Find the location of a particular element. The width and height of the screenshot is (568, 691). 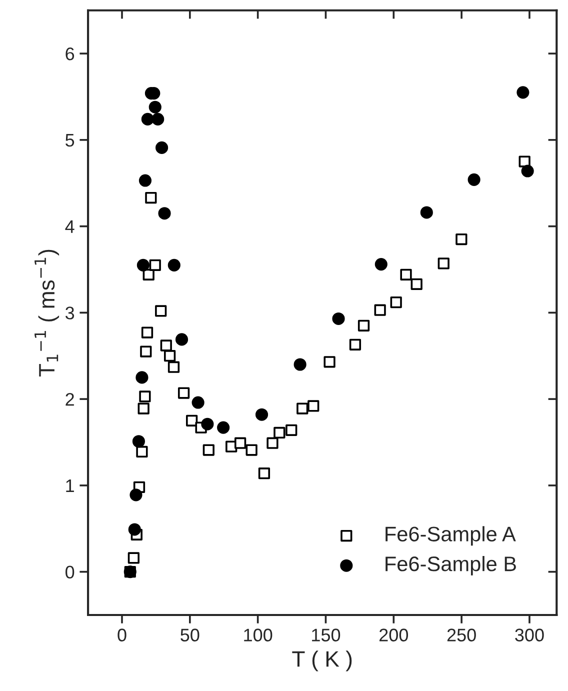

x-axis-title: T ( K ) is located at coordinates (322, 661).